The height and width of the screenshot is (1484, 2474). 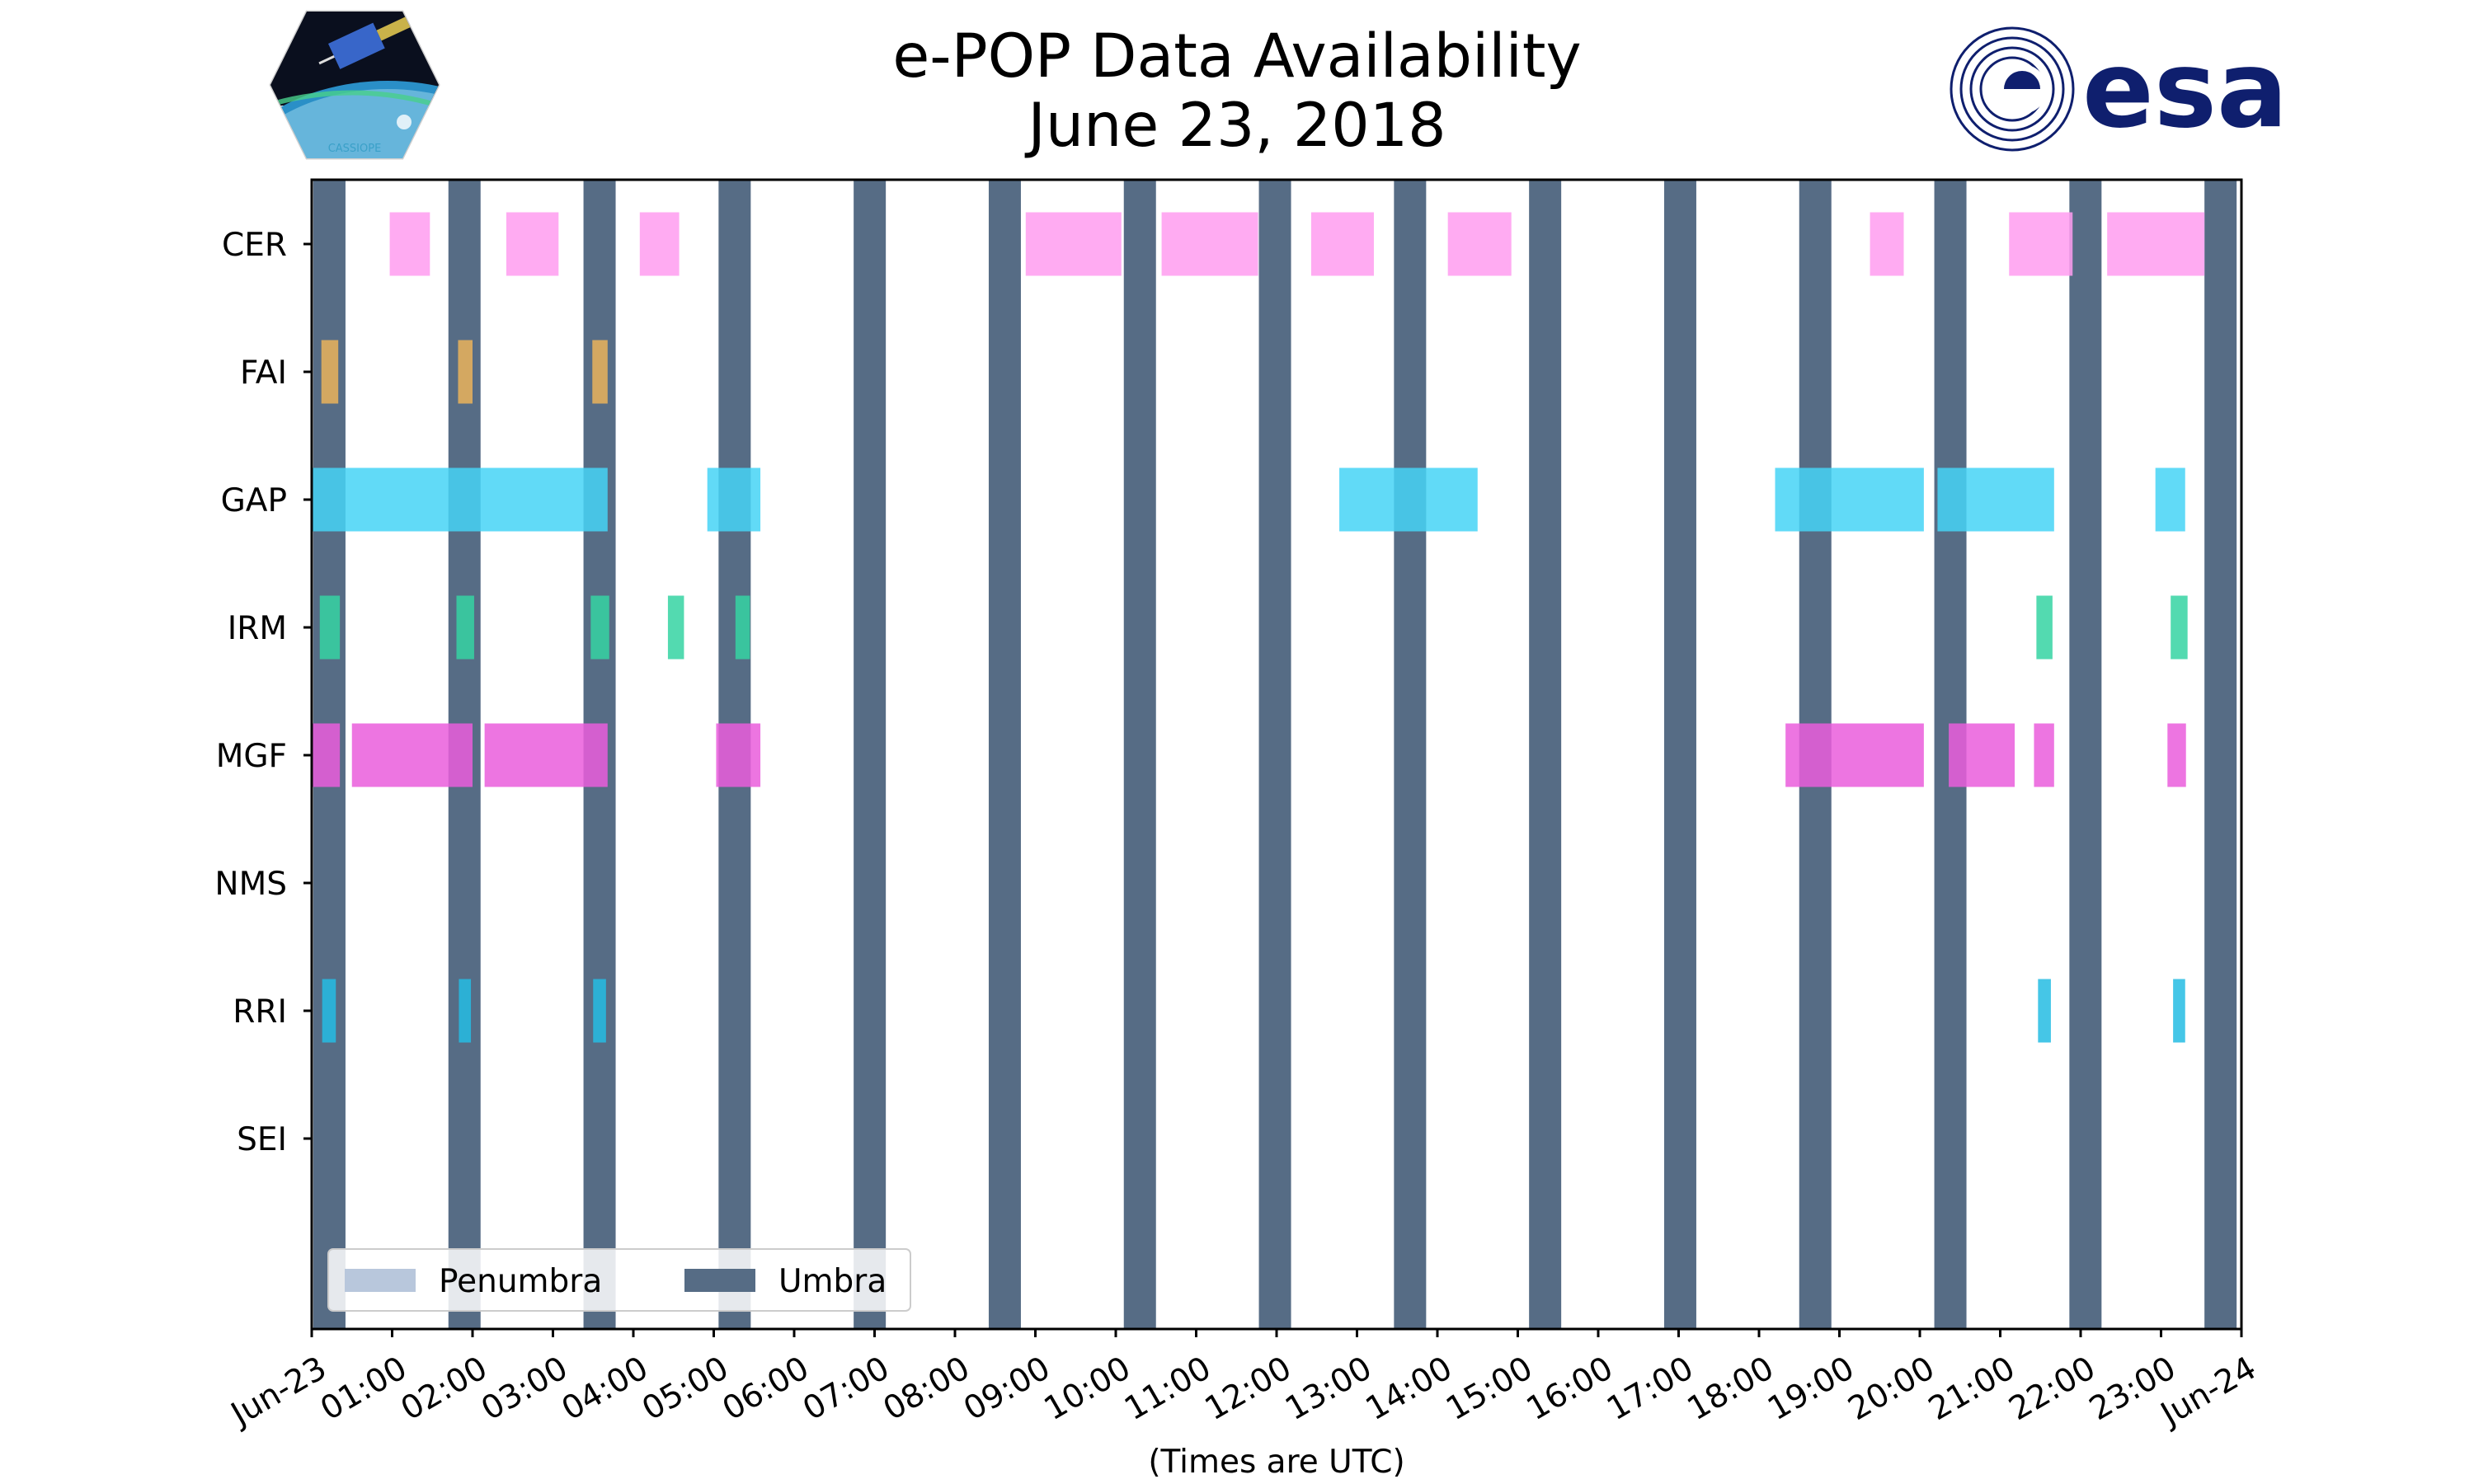 What do you see at coordinates (1810, 1389) in the screenshot?
I see `x-tick-label: 19:00` at bounding box center [1810, 1389].